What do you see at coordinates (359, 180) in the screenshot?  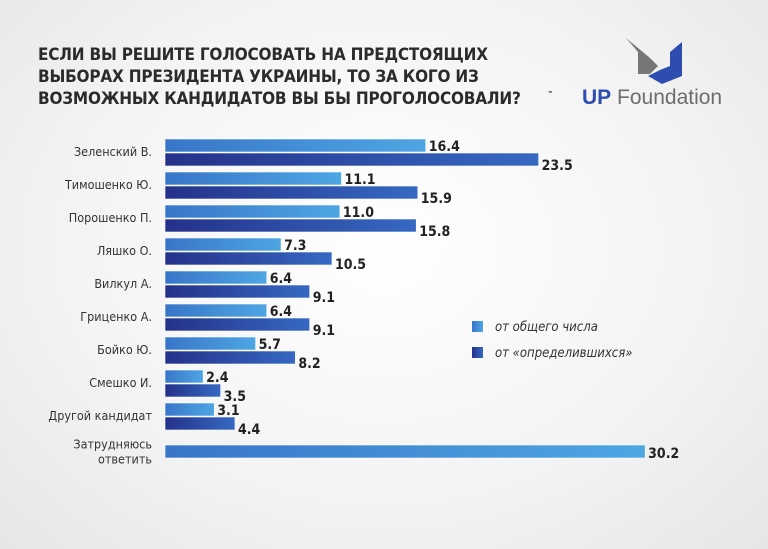 I see `value-label: 11.1` at bounding box center [359, 180].